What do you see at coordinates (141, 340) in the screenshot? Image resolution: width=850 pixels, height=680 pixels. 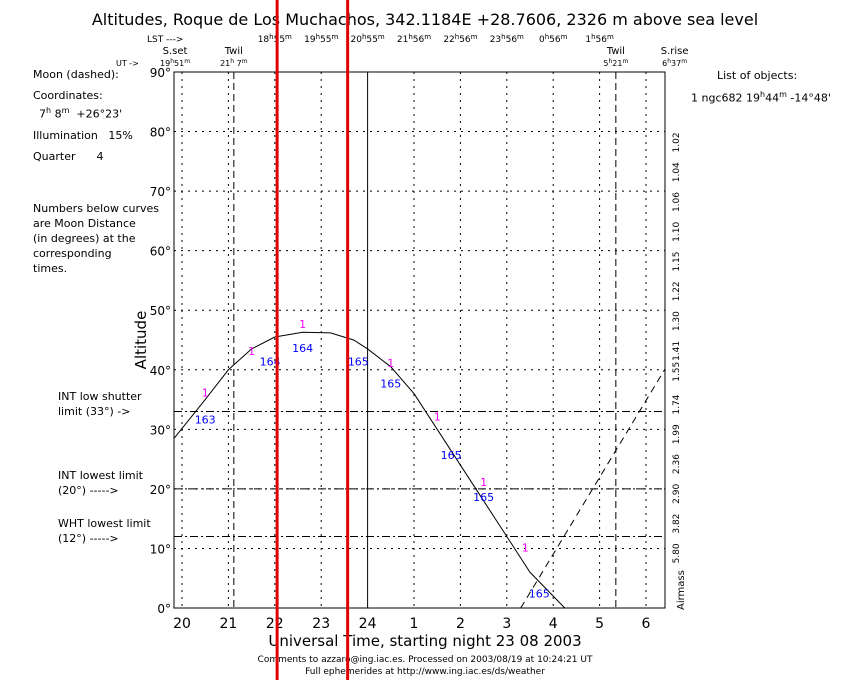 I see `y-axis-title: Altitude` at bounding box center [141, 340].